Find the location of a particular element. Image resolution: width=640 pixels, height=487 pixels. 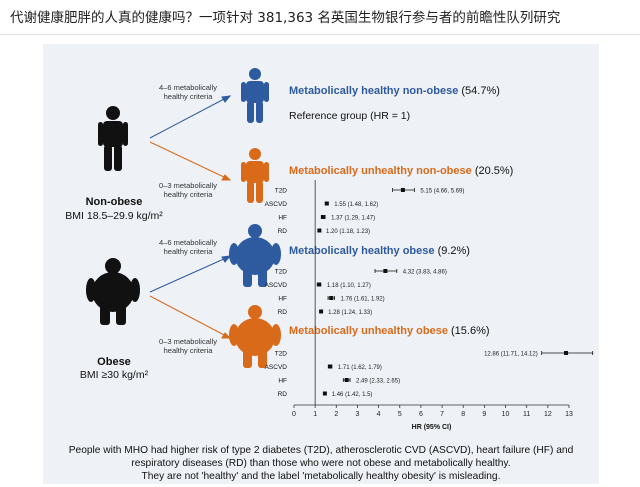

unhealthy-non-obese-person-icon is located at coordinates (255, 175).